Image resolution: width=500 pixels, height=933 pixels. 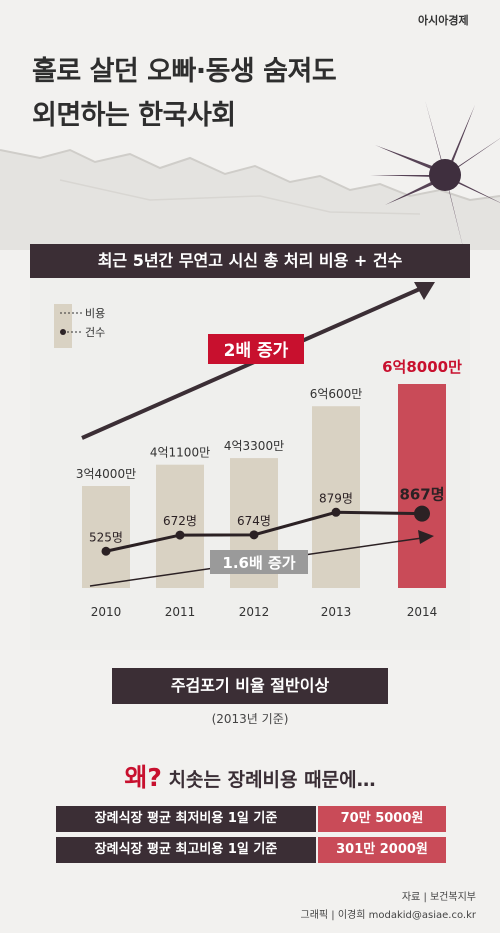 What do you see at coordinates (438, 897) in the screenshot?
I see `footer-source: 자료 | 보건복지부` at bounding box center [438, 897].